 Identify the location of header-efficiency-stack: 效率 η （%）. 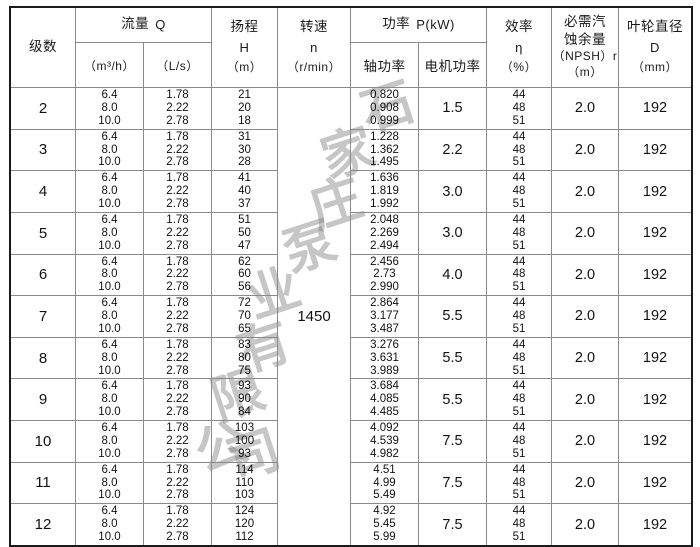
(519, 47).